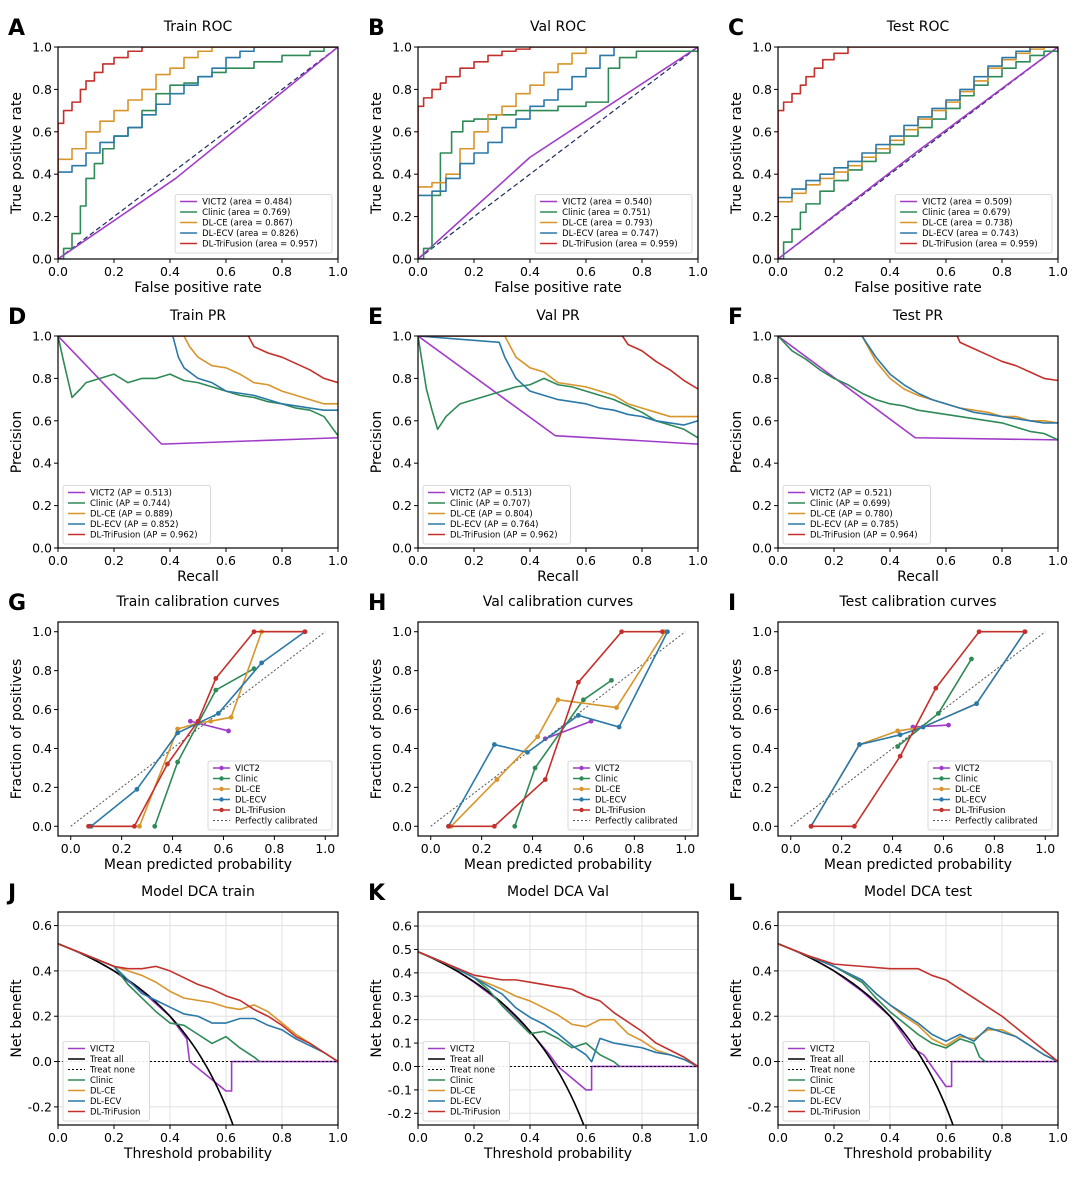 This screenshot has width=1080, height=1177. What do you see at coordinates (377, 442) in the screenshot?
I see `y-axis-label: Precision` at bounding box center [377, 442].